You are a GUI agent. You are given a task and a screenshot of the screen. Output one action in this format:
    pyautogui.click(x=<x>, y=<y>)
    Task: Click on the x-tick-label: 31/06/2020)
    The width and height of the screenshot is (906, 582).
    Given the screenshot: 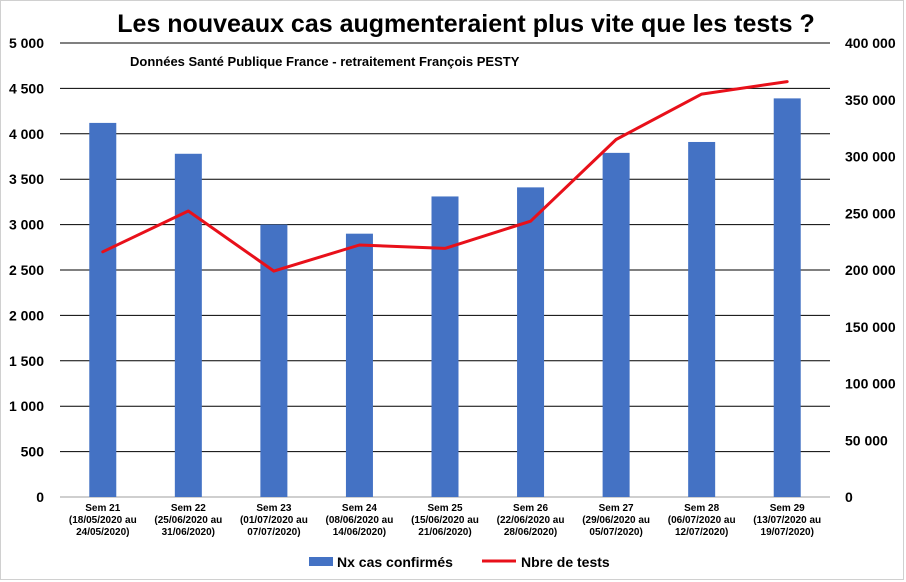 What is the action you would take?
    pyautogui.click(x=188, y=532)
    